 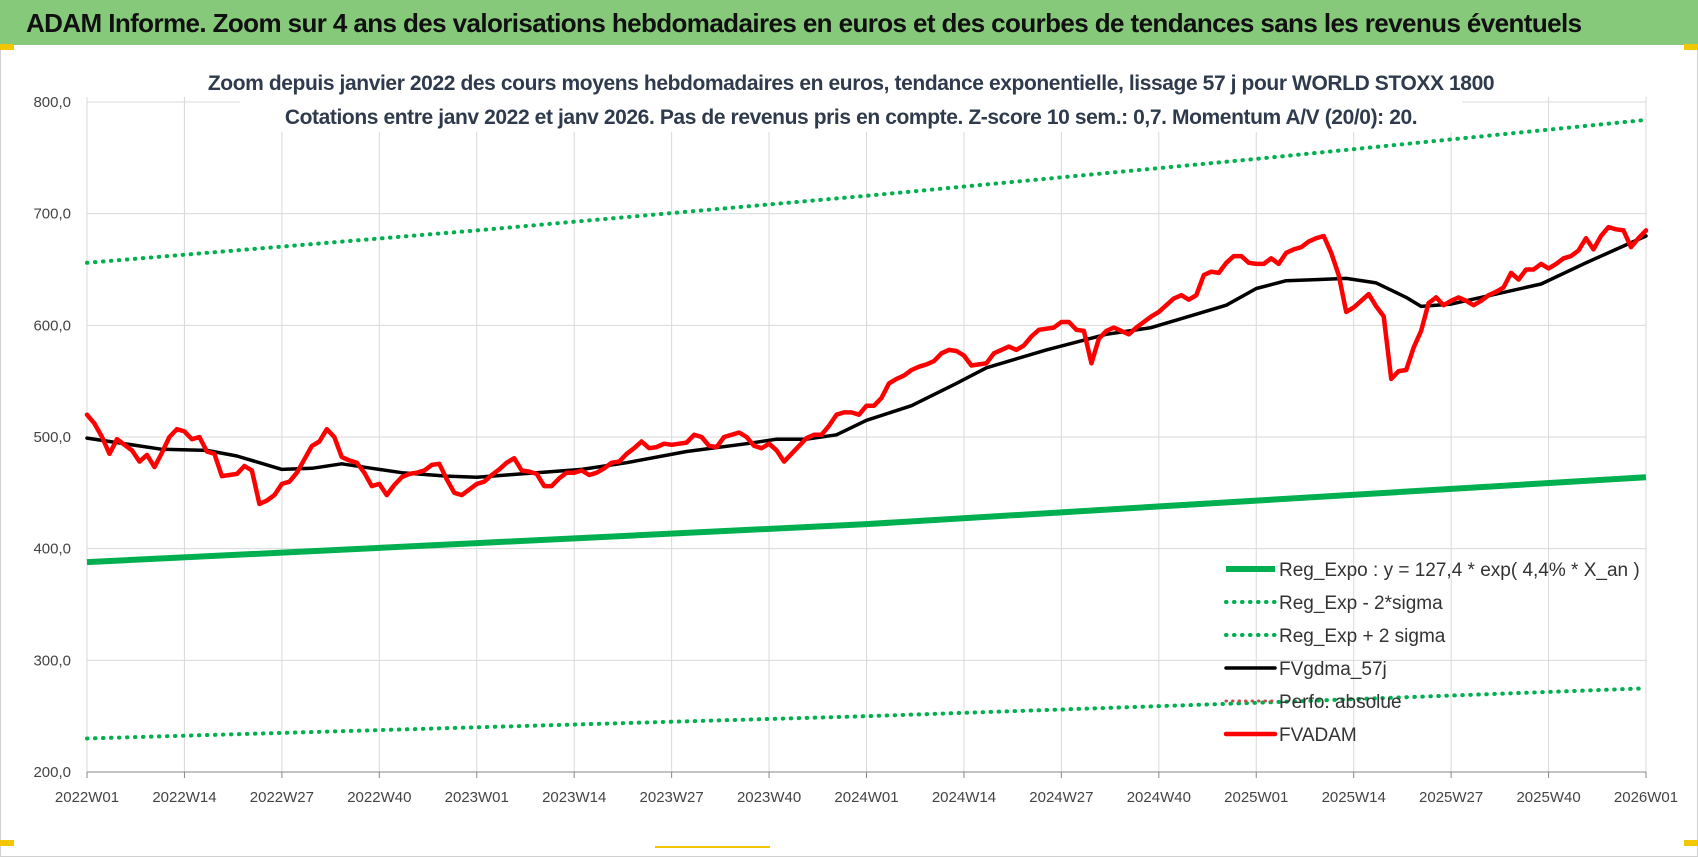 What do you see at coordinates (7, 47) in the screenshot?
I see `corner-mark-top-left` at bounding box center [7, 47].